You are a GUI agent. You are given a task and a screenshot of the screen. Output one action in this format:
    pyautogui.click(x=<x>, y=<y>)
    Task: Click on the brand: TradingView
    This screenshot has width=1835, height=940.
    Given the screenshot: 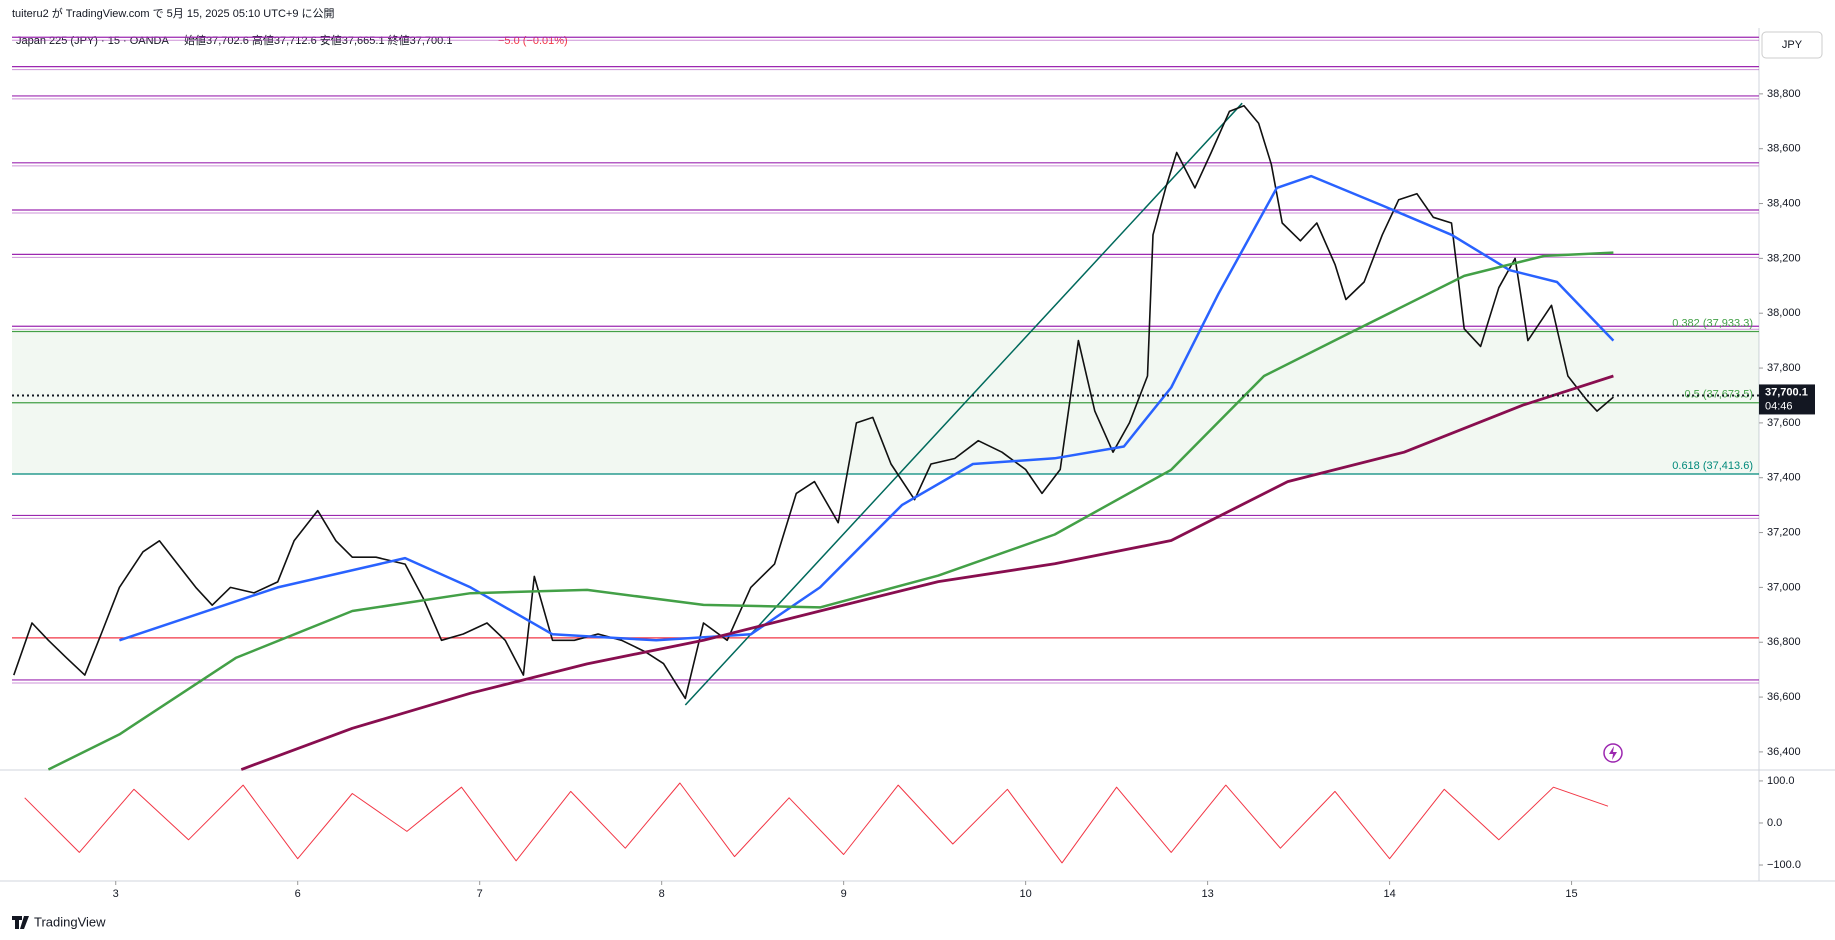 What is the action you would take?
    pyautogui.click(x=70, y=921)
    